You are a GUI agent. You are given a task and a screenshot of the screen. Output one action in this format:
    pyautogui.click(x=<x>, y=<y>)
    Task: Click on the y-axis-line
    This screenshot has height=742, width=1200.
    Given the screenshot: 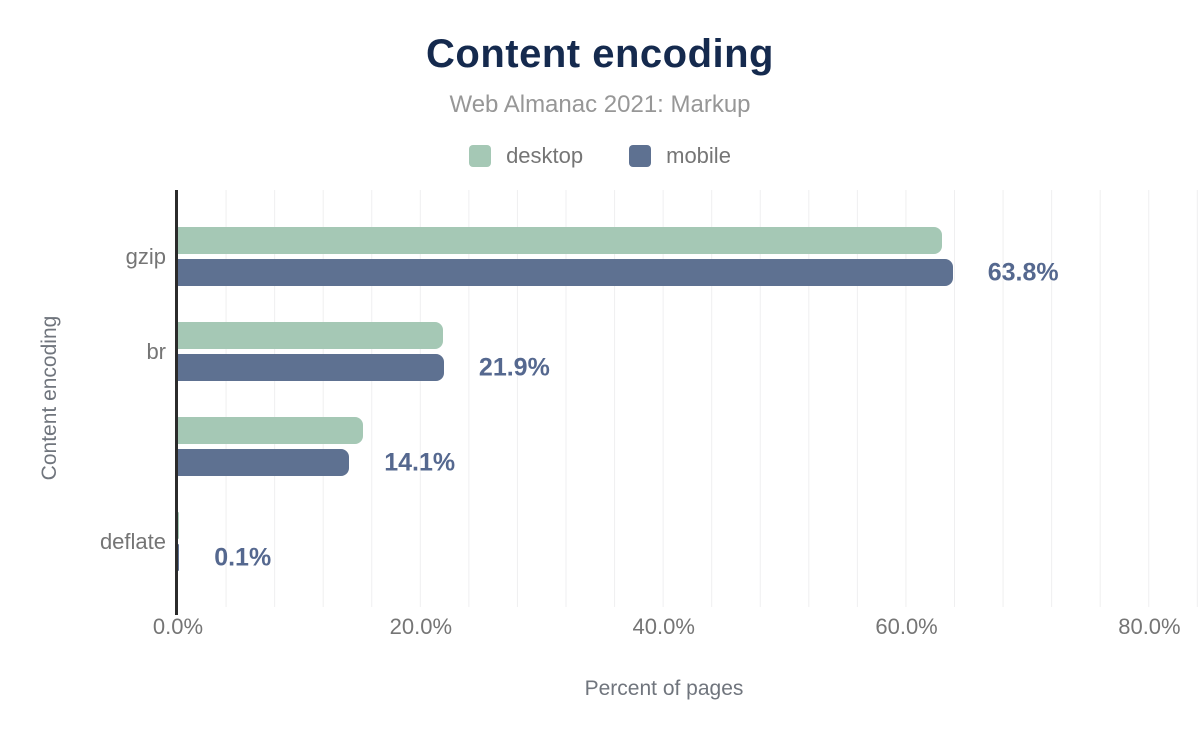 What is the action you would take?
    pyautogui.click(x=176, y=402)
    